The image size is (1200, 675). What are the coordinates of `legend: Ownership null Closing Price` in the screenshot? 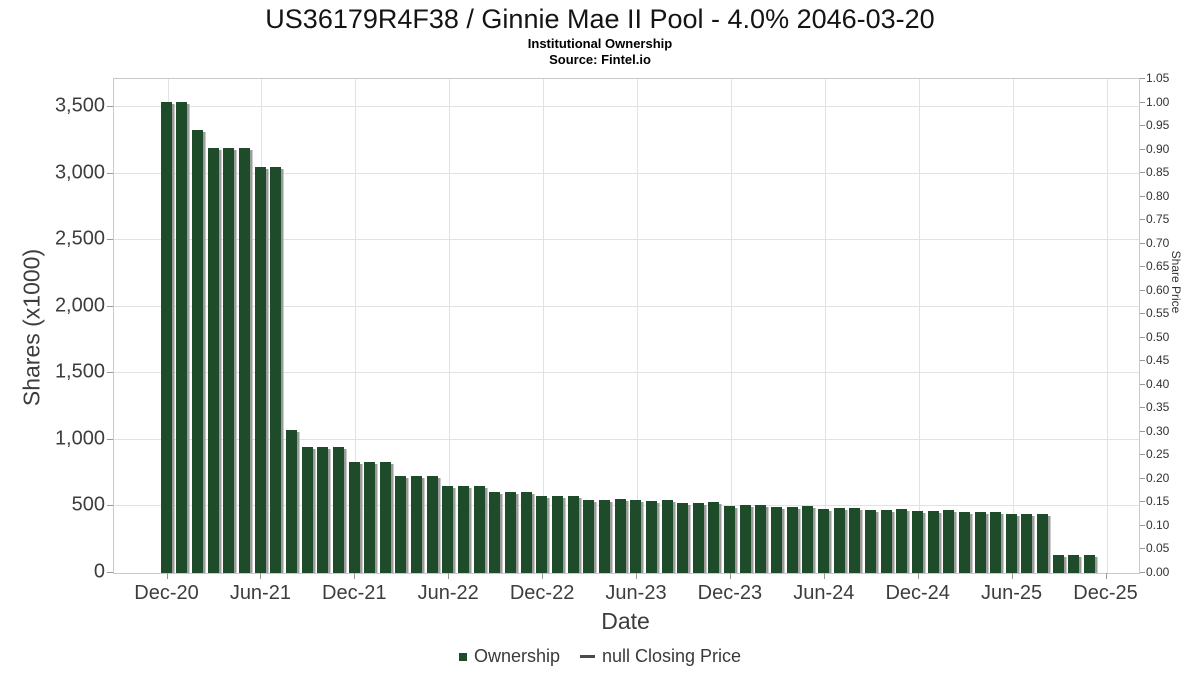 It's located at (600, 656).